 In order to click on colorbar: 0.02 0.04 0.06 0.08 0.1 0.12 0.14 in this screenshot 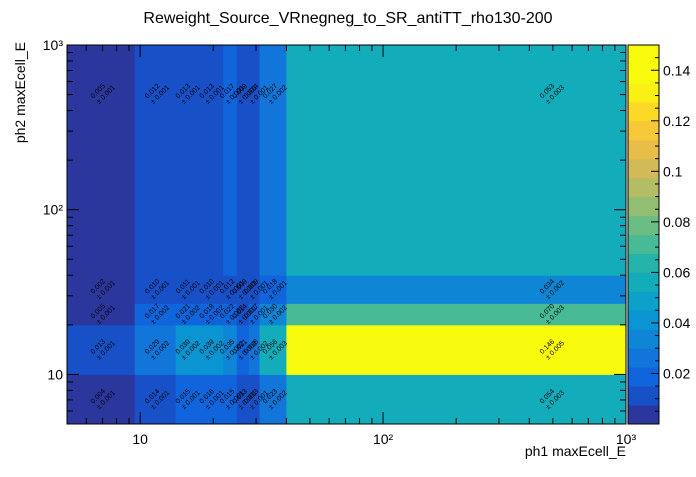, I will do `click(658, 234)`.